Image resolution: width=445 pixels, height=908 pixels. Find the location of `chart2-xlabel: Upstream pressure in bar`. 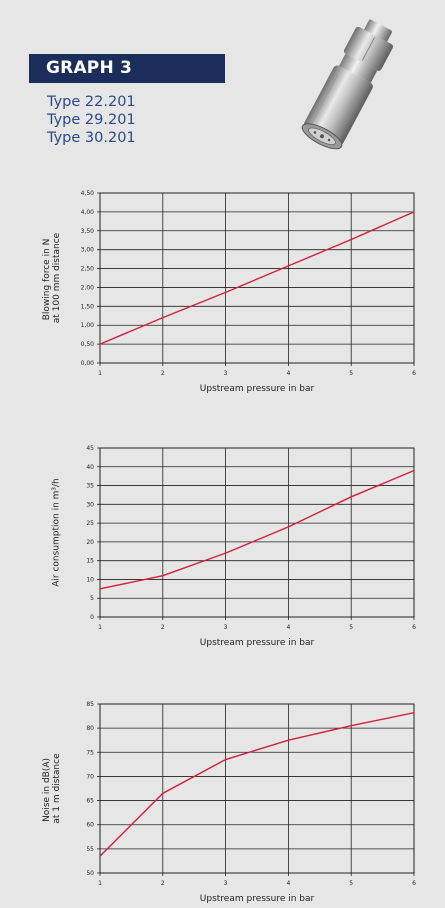

chart2-xlabel: Upstream pressure in bar is located at coordinates (257, 643).